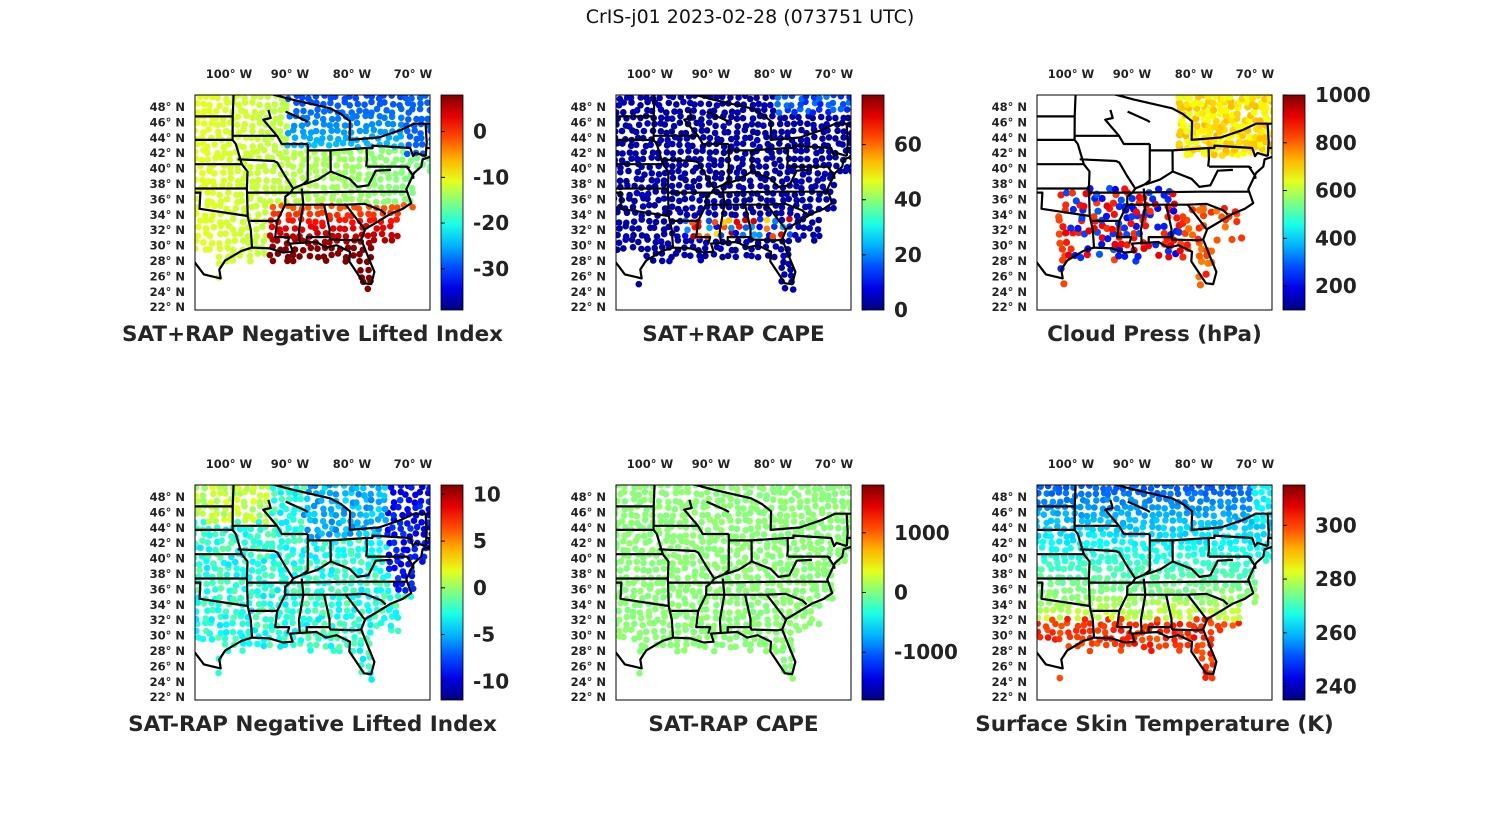 This screenshot has height=825, width=1500. What do you see at coordinates (484, 635) in the screenshot?
I see `colorbar-tick-label: -5` at bounding box center [484, 635].